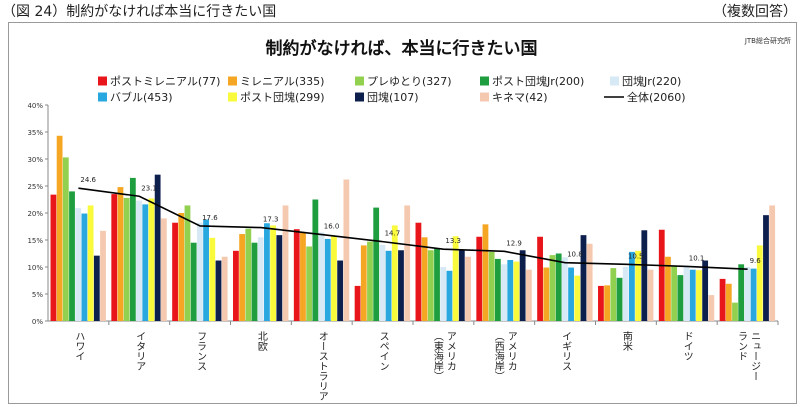 The image size is (803, 407). Describe the element at coordinates (200, 351) in the screenshot. I see `x-tick-label: フランス` at that location.